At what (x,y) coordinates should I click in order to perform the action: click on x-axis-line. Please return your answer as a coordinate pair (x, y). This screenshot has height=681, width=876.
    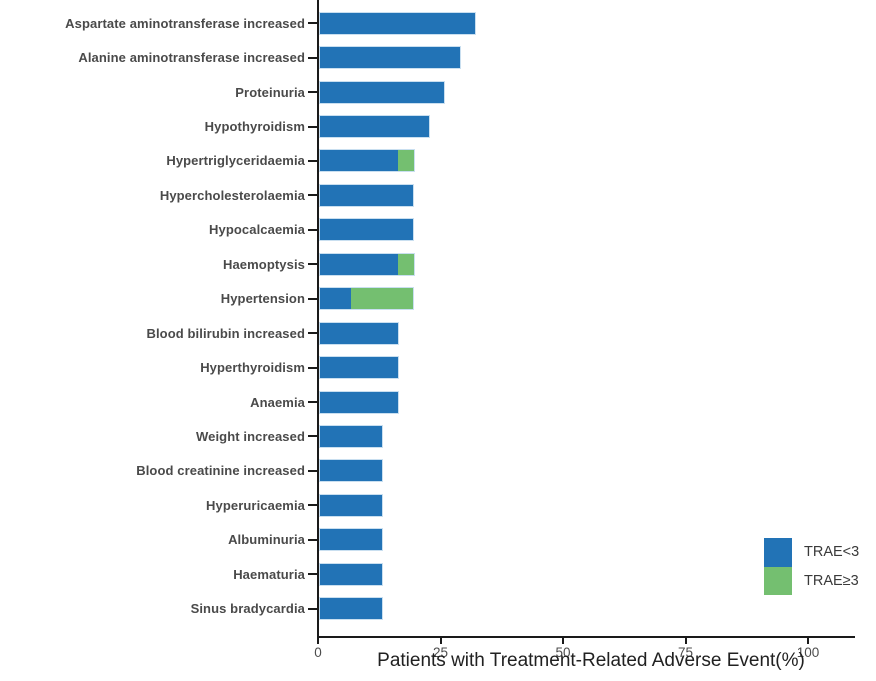
    Looking at the image, I should click on (586, 637).